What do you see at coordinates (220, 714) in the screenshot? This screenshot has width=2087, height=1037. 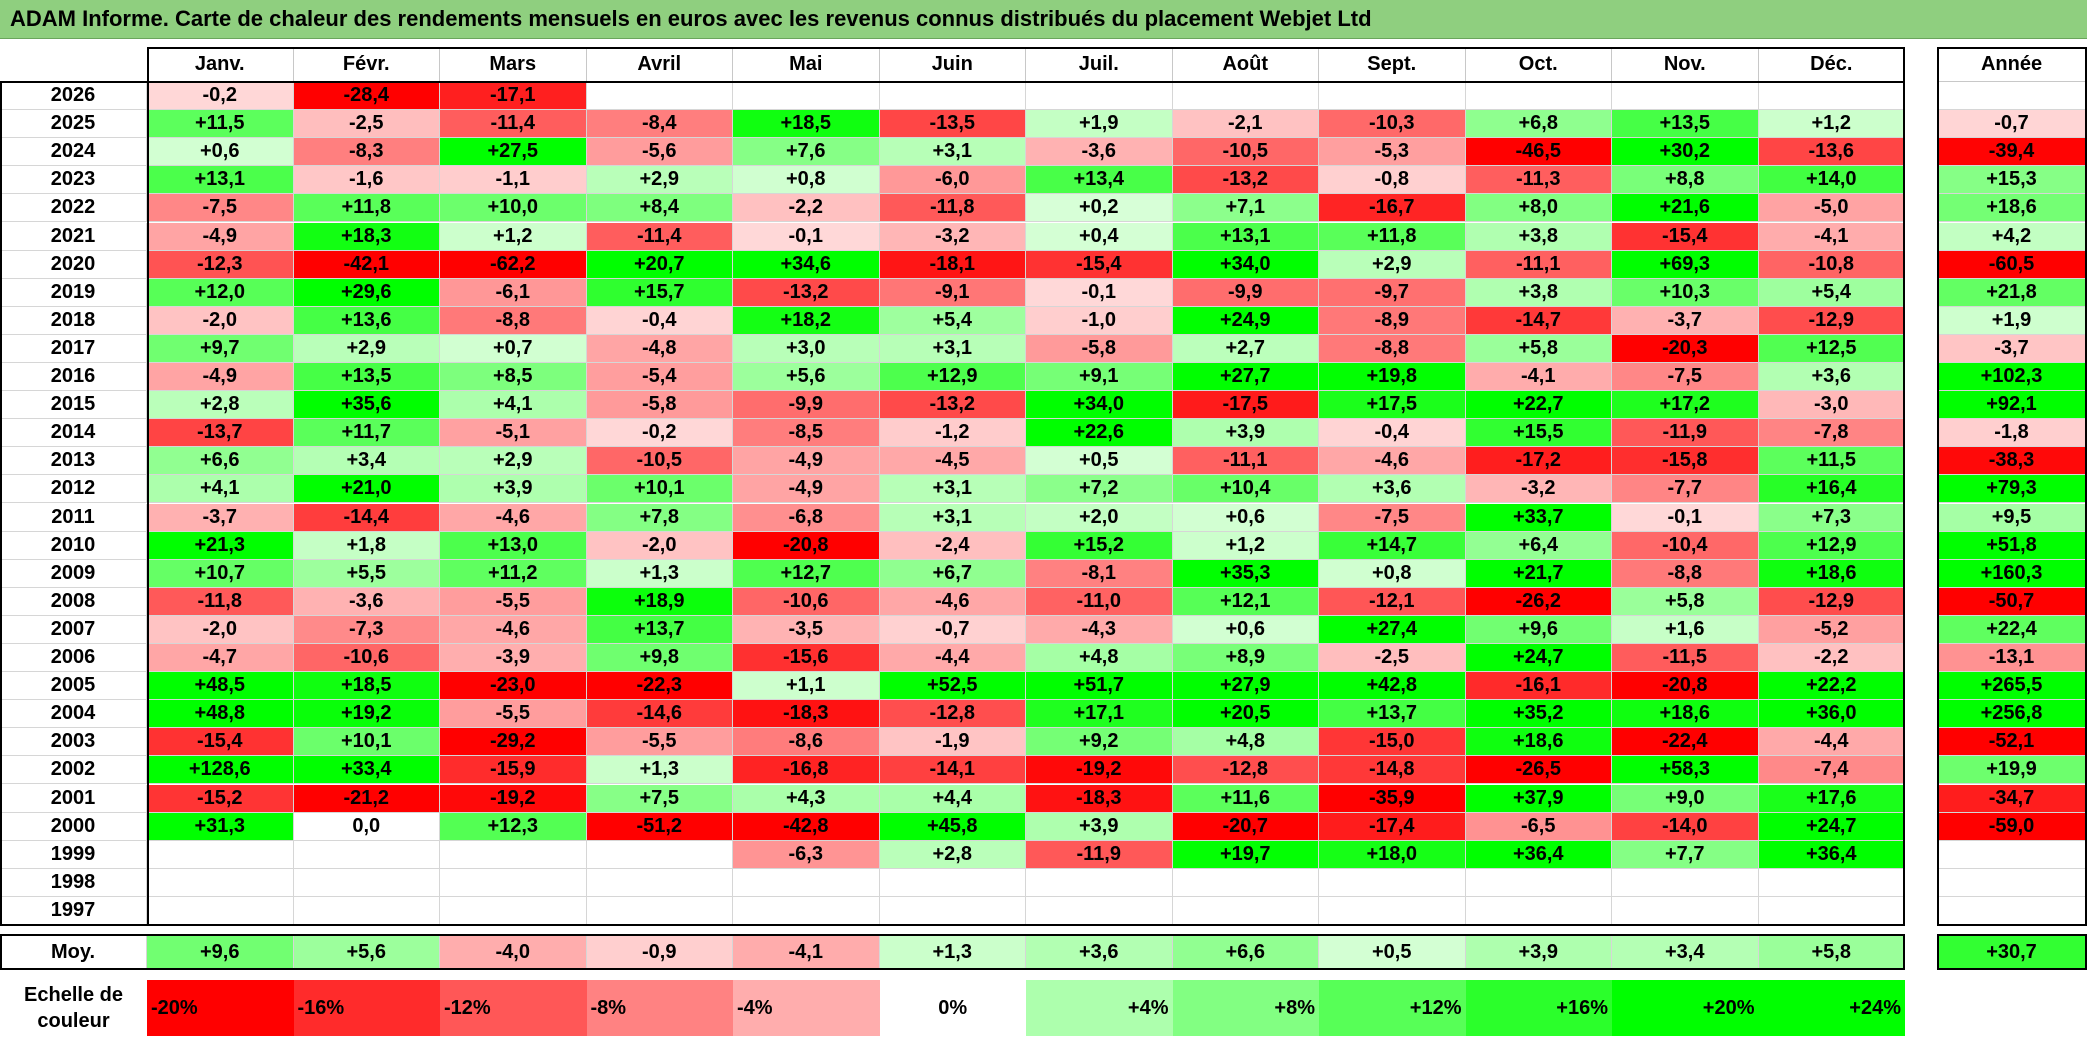 I see `heatmap-cell: +48,8` at bounding box center [220, 714].